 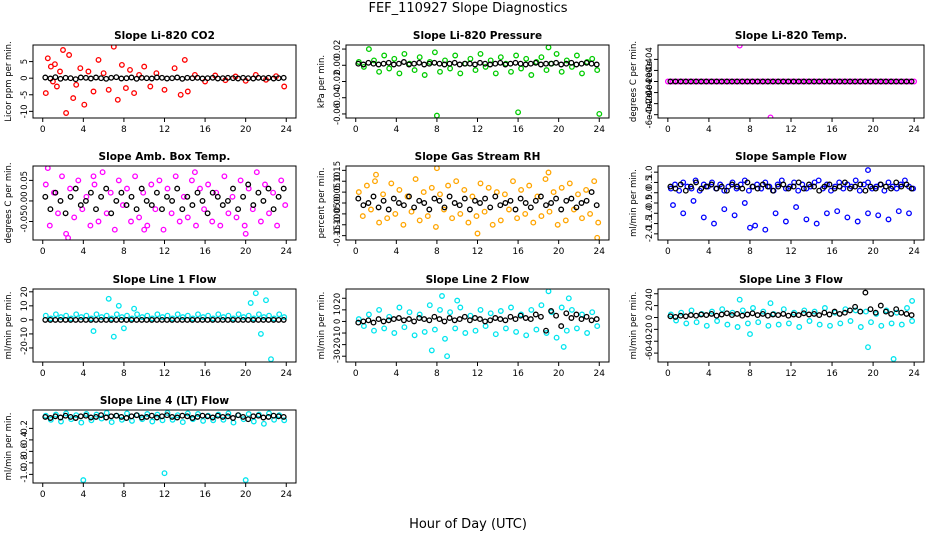 What do you see at coordinates (338, 345) in the screenshot?
I see `panel-8-y-tick-label: -20` at bounding box center [338, 345].